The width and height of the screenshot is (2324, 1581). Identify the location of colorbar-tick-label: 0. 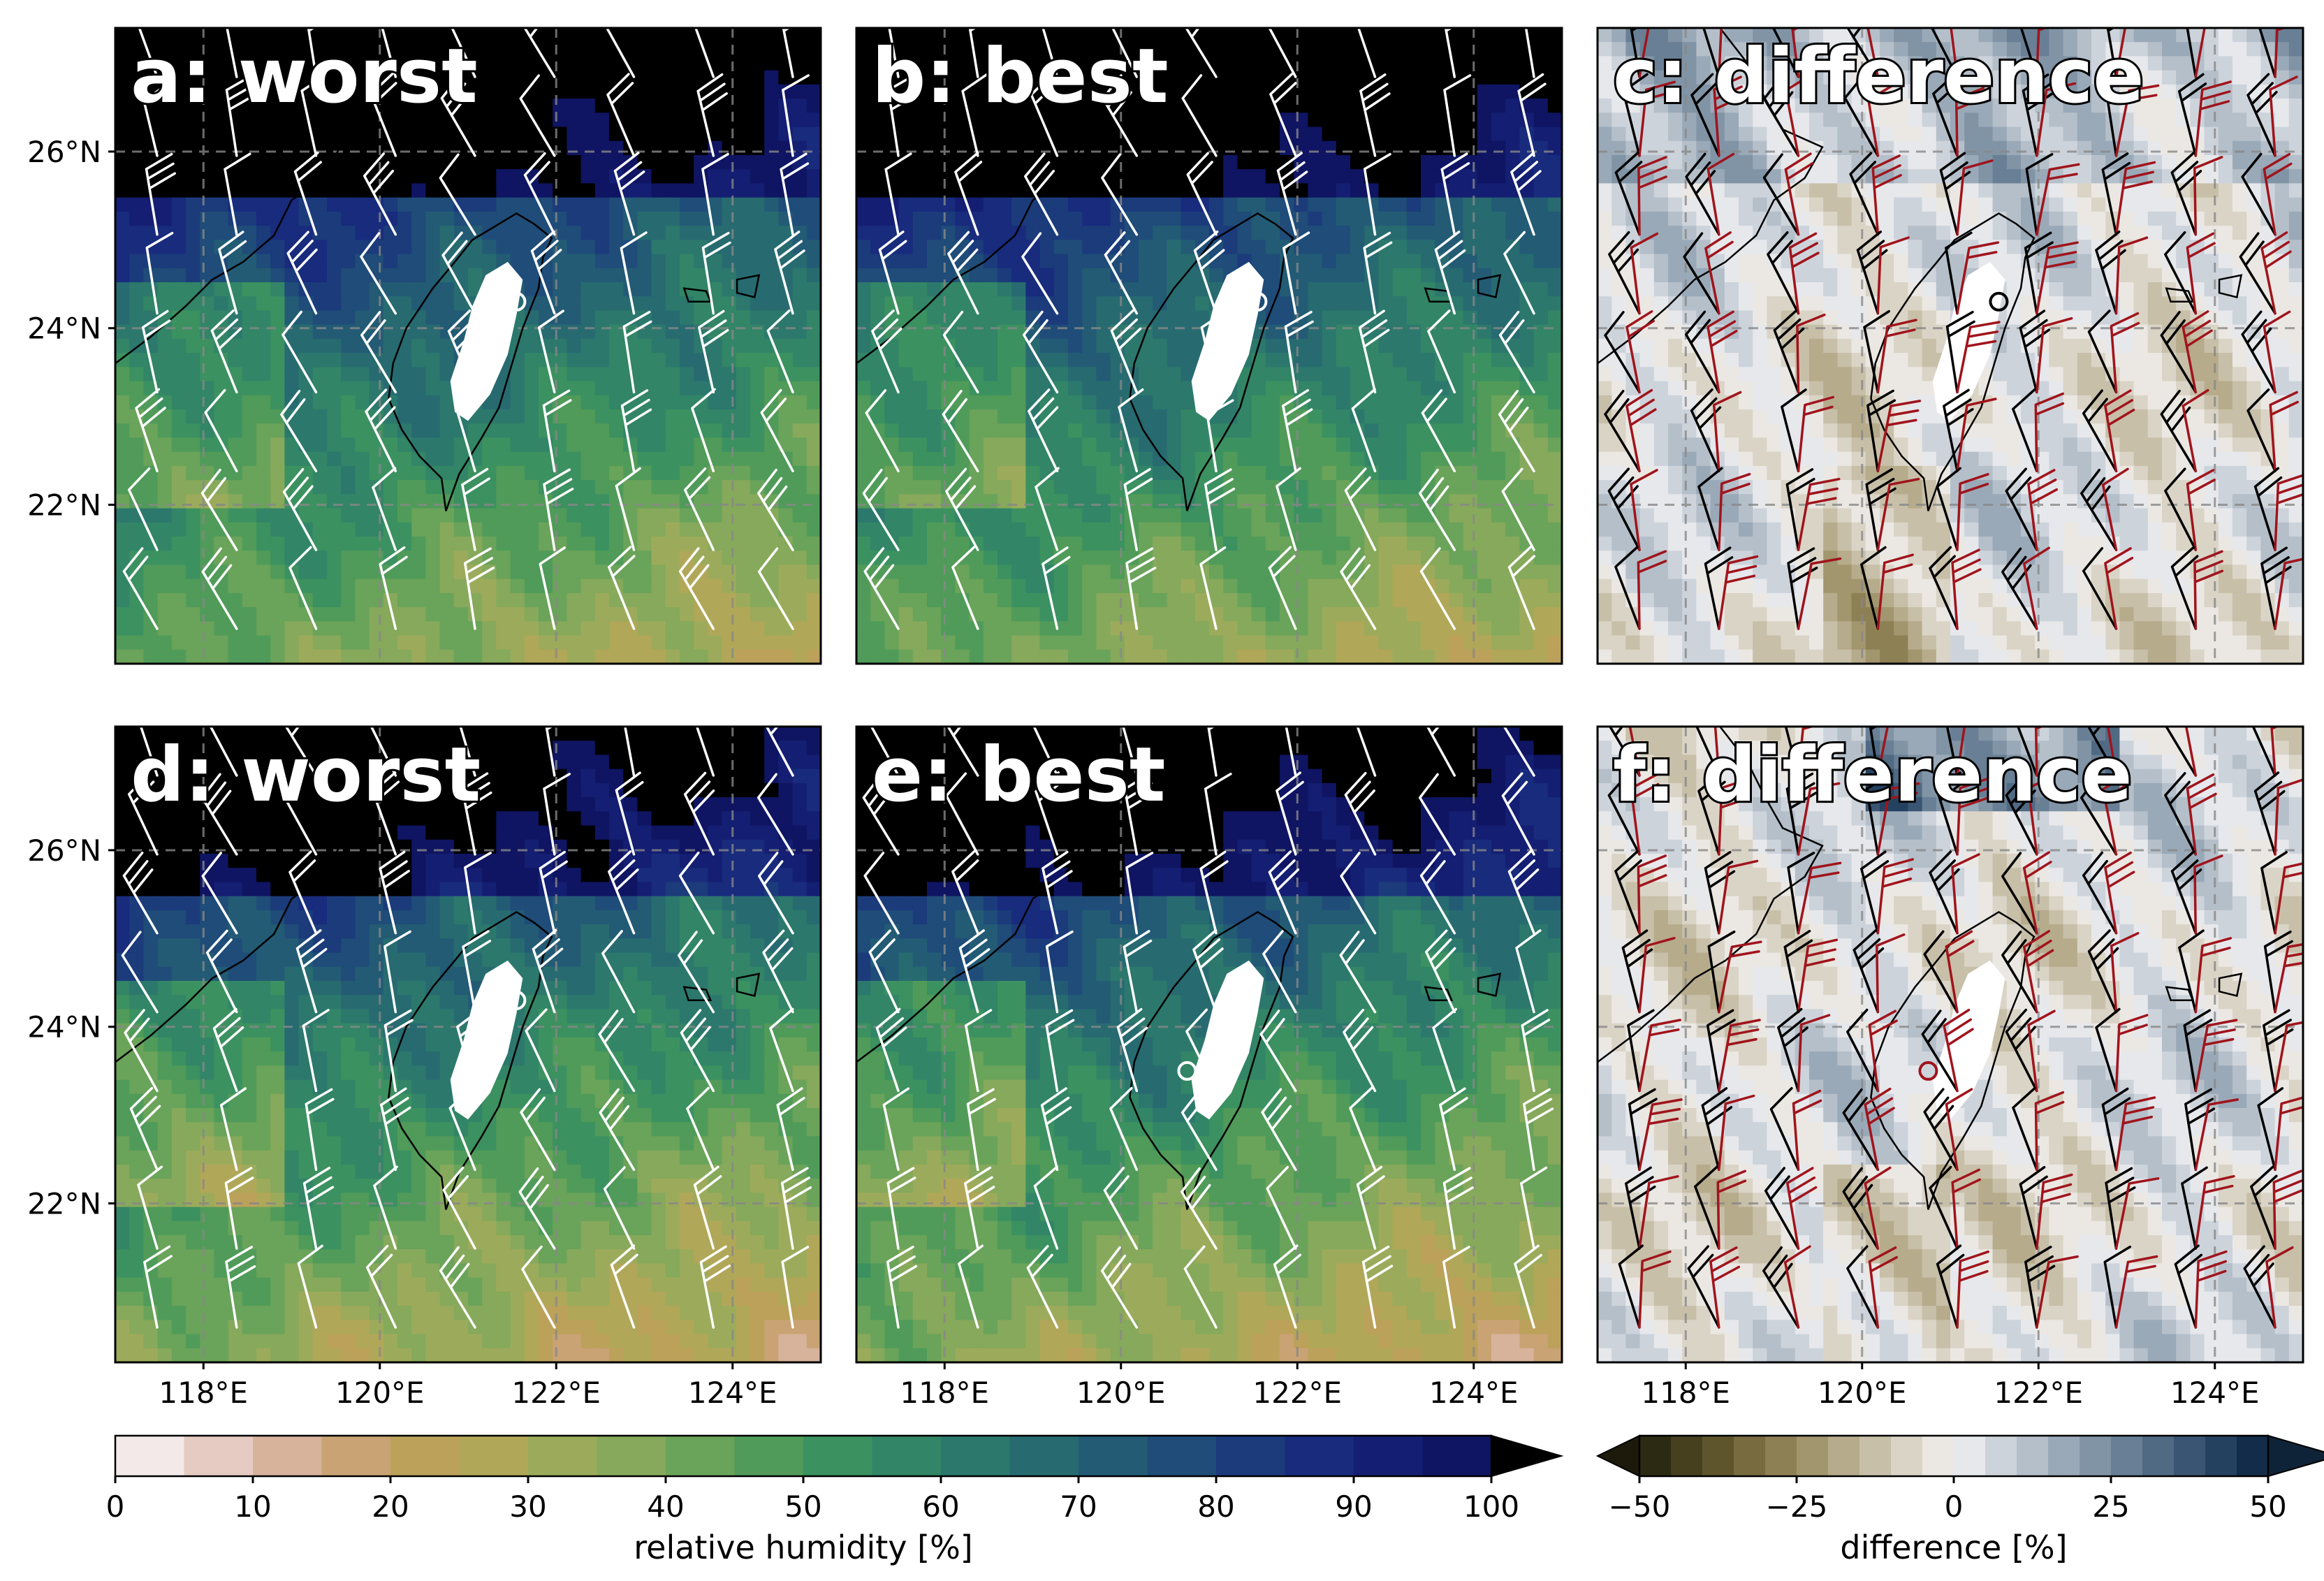
(1954, 1507).